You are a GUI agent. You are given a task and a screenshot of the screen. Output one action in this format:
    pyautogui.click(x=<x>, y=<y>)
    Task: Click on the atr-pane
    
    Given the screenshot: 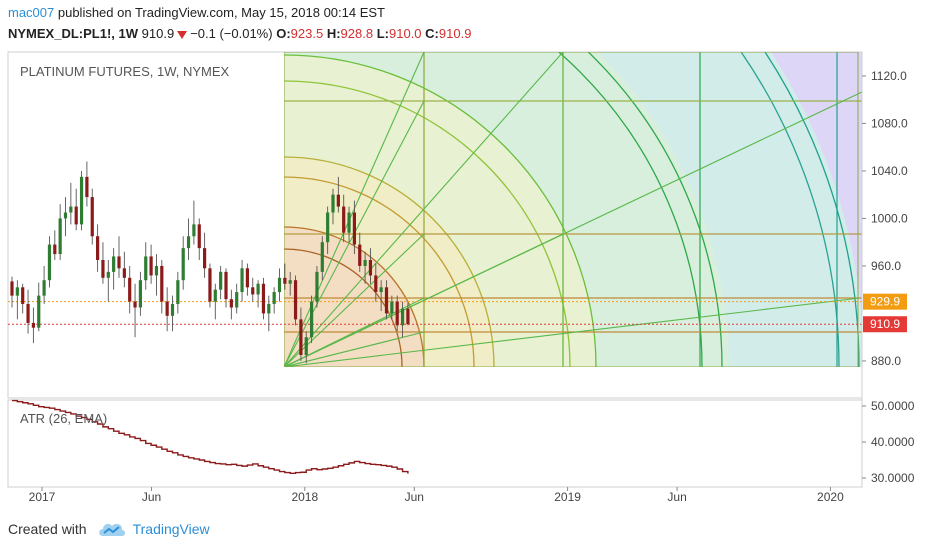 What is the action you would take?
    pyautogui.click(x=435, y=443)
    